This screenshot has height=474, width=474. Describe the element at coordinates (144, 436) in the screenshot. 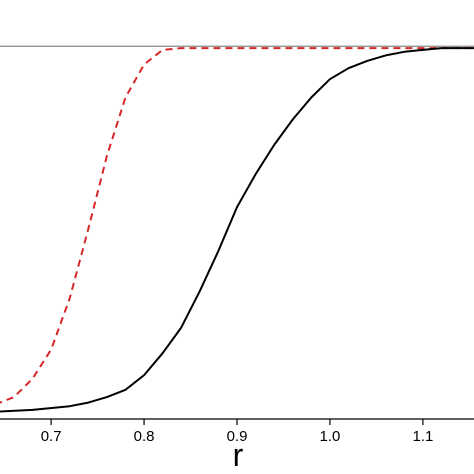

I see `x-tick-label: 0.8` at that location.